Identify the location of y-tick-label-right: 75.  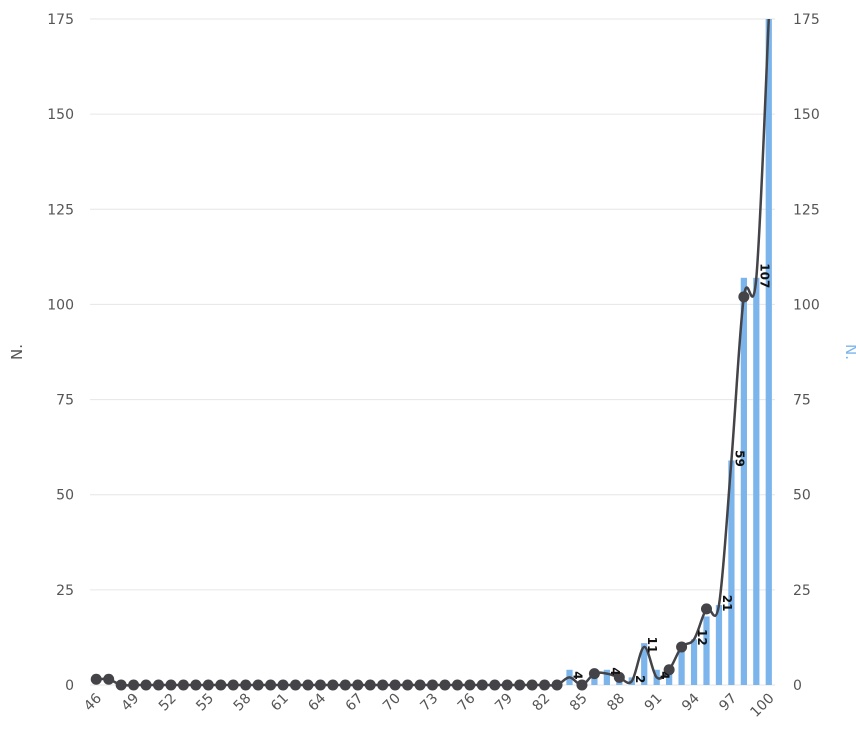
(802, 401).